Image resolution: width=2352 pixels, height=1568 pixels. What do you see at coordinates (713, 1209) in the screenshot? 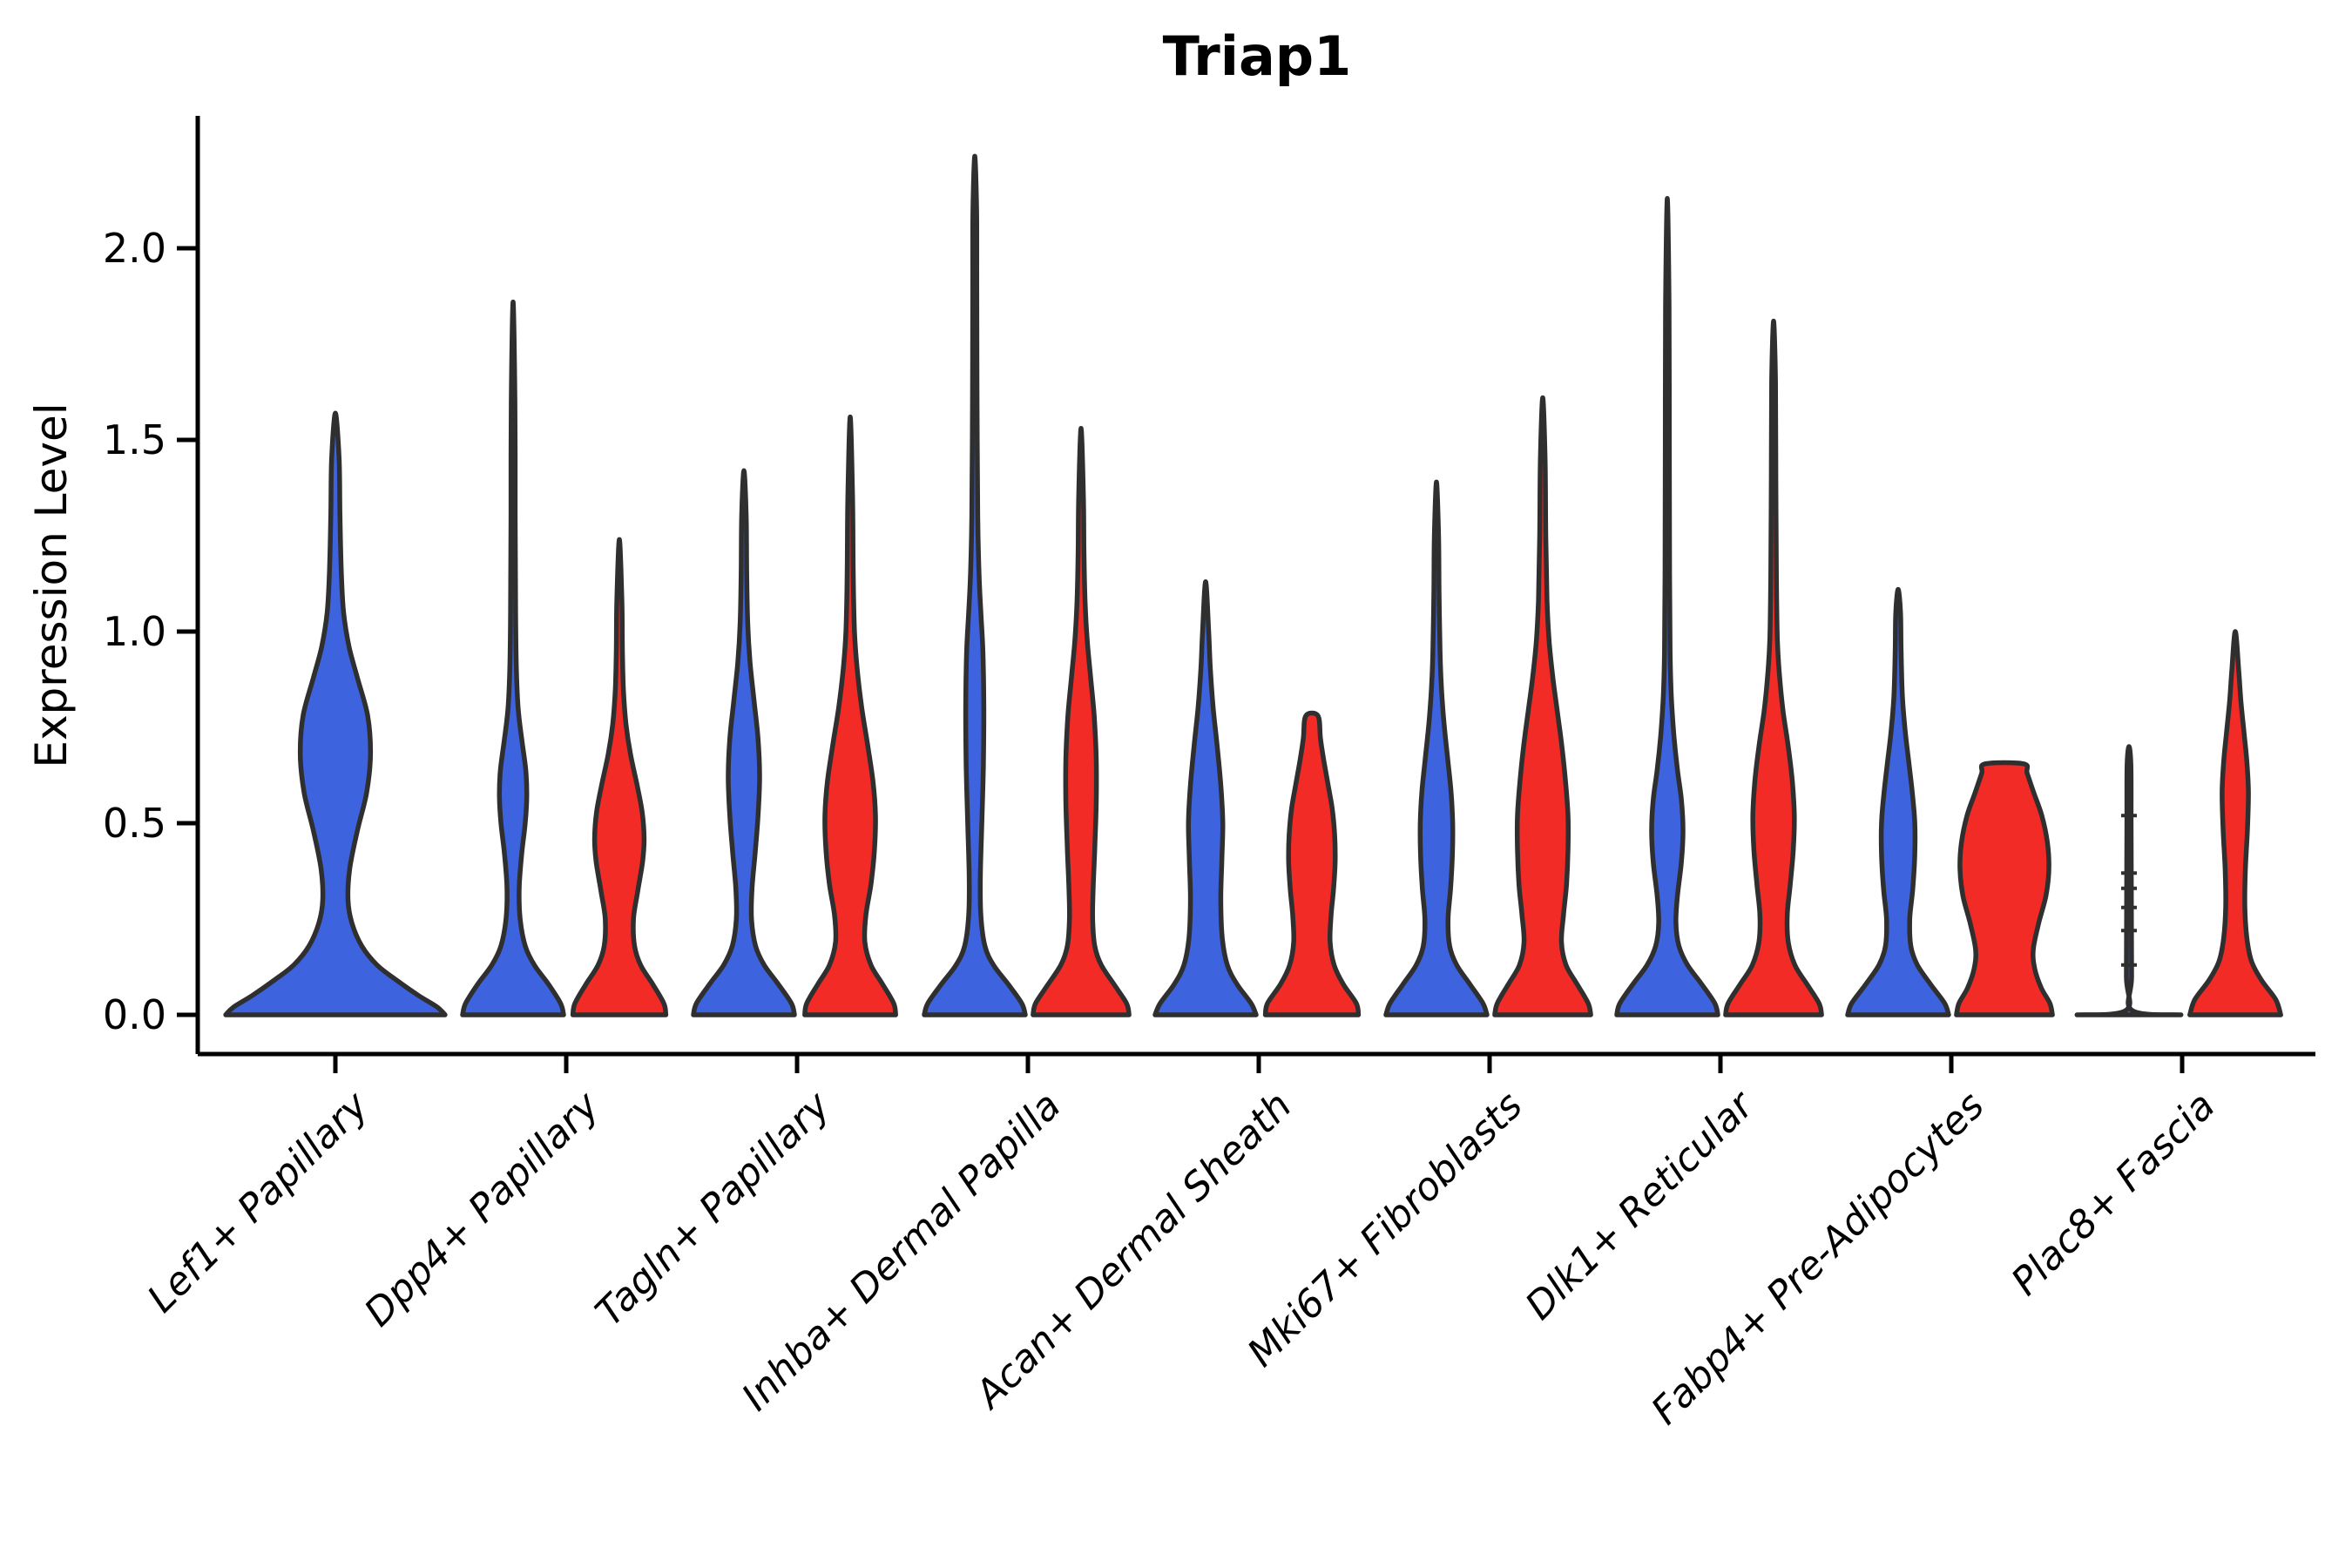
I see `x-tick-label-tagln-papillary: Tagln+ Papillary` at bounding box center [713, 1209].